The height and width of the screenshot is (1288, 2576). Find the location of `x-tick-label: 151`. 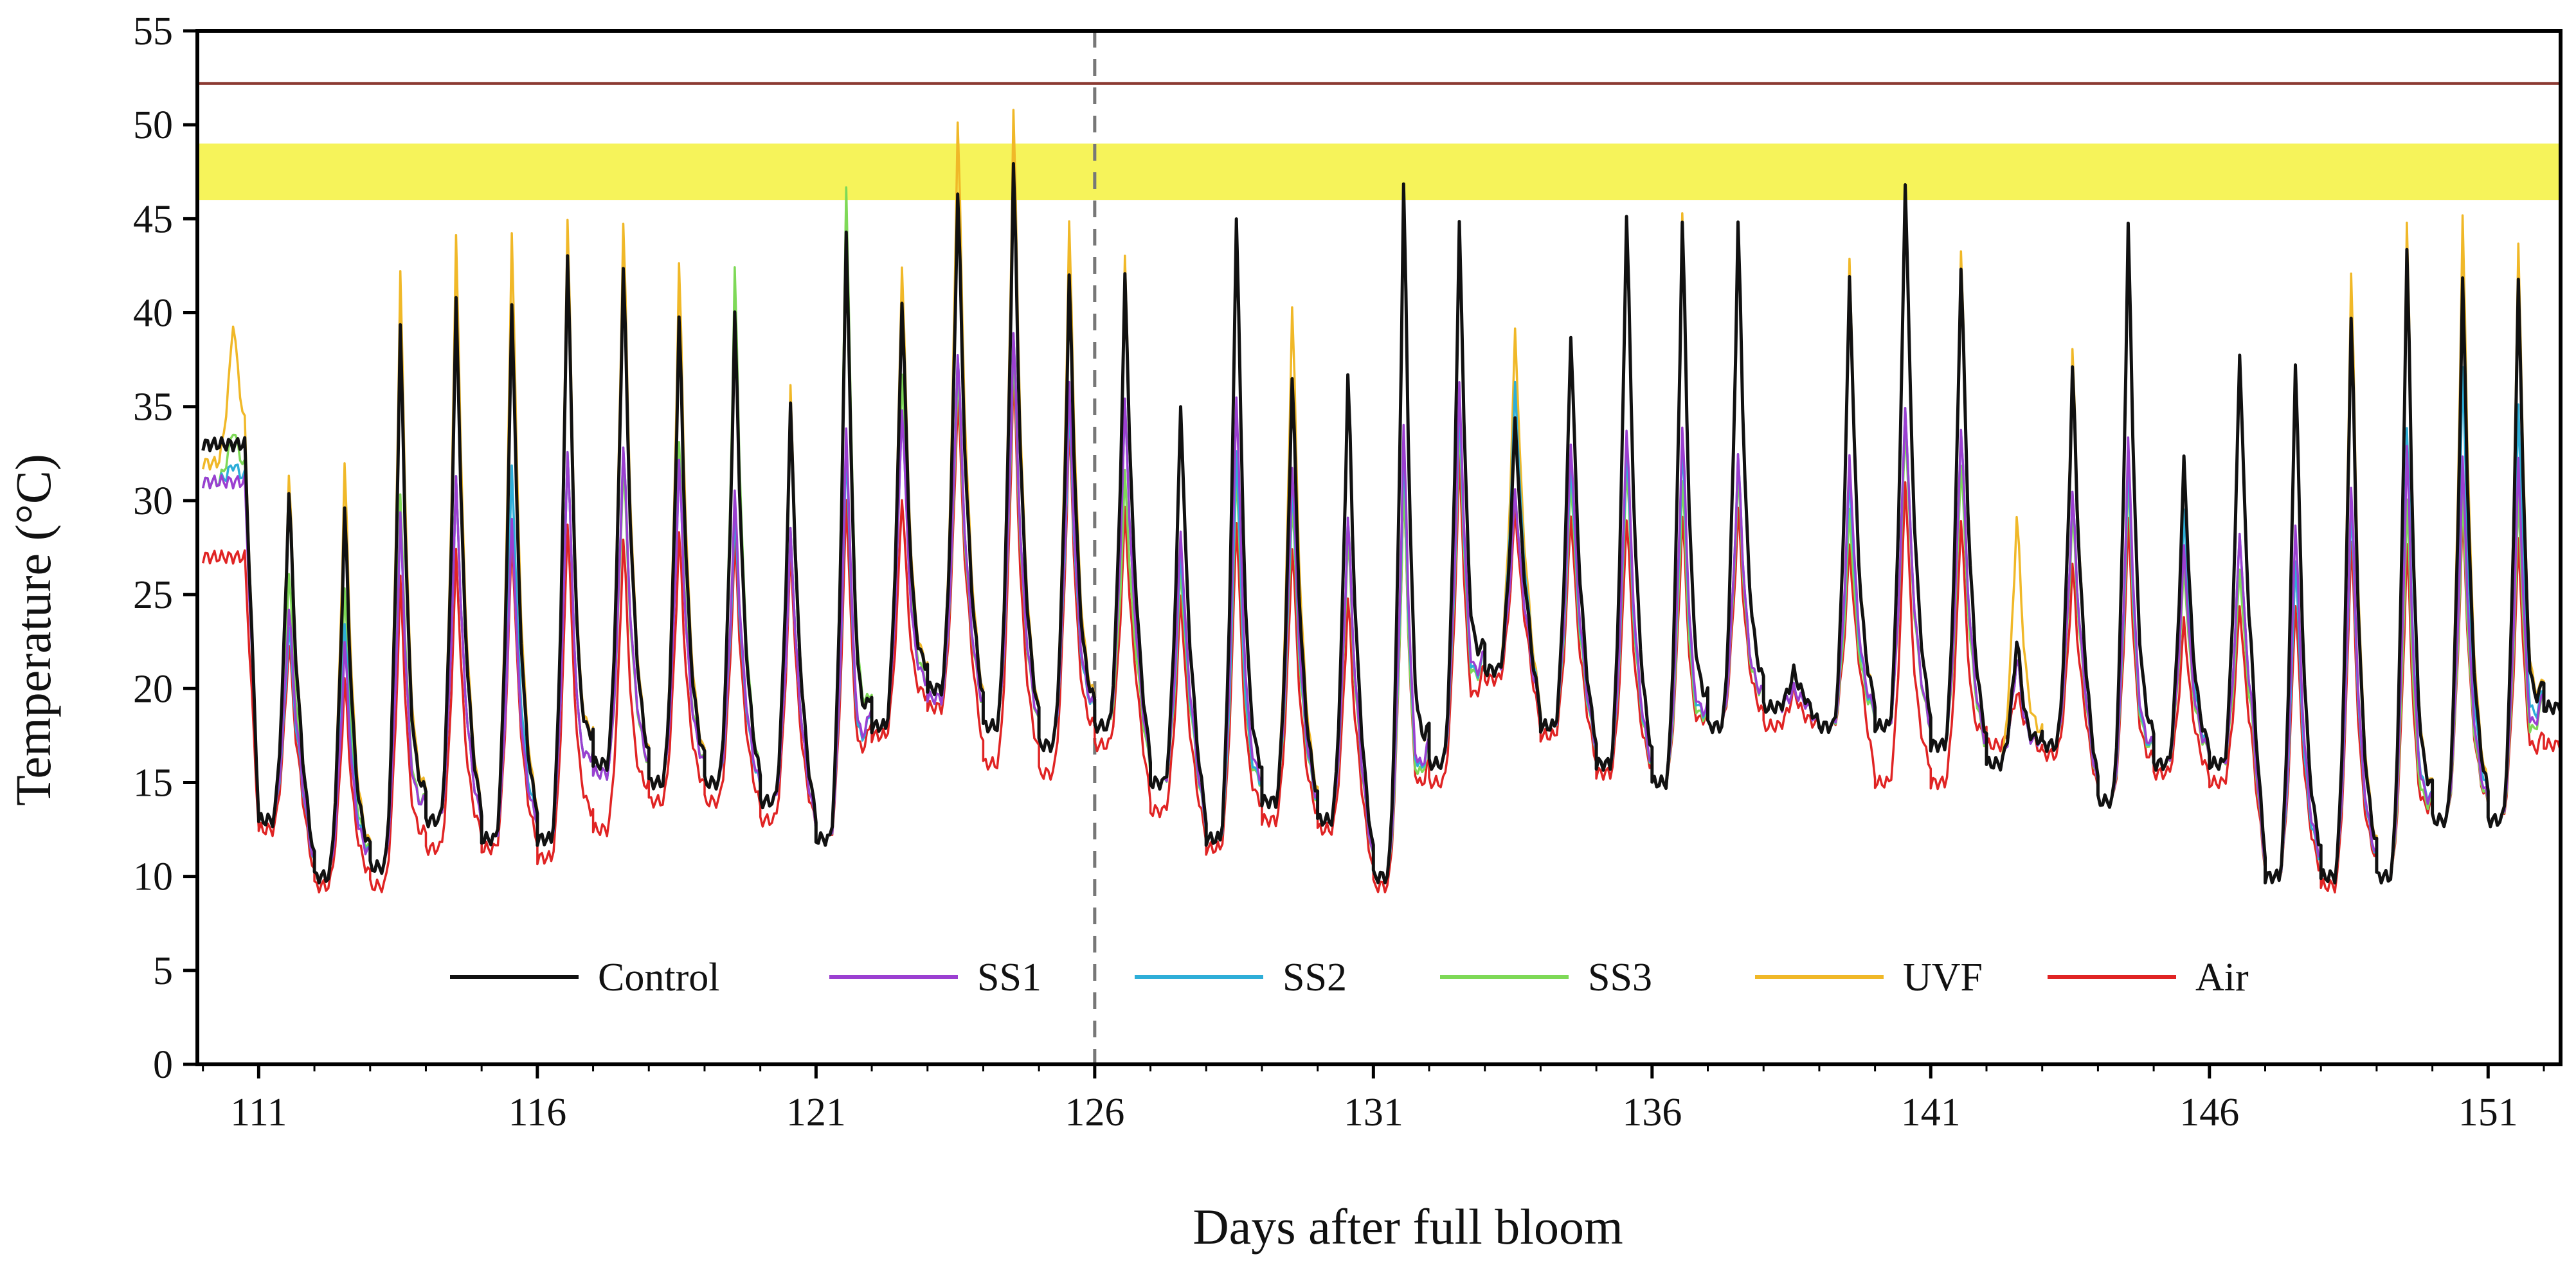

x-tick-label: 151 is located at coordinates (2488, 1112).